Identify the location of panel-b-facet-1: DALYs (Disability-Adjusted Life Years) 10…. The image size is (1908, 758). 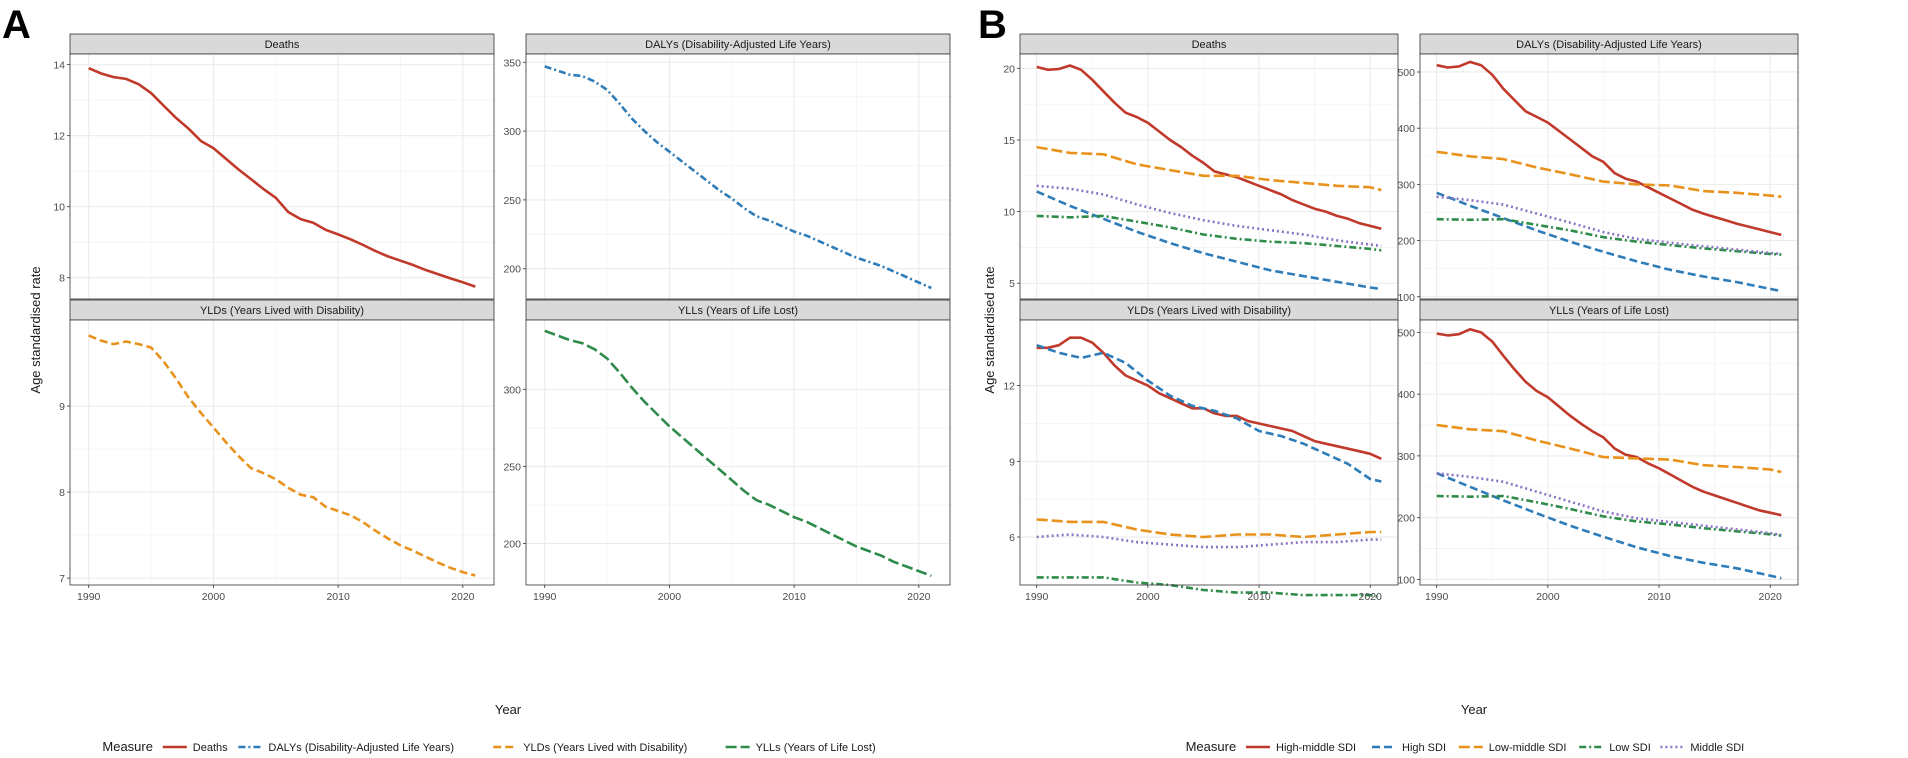
(1598, 168).